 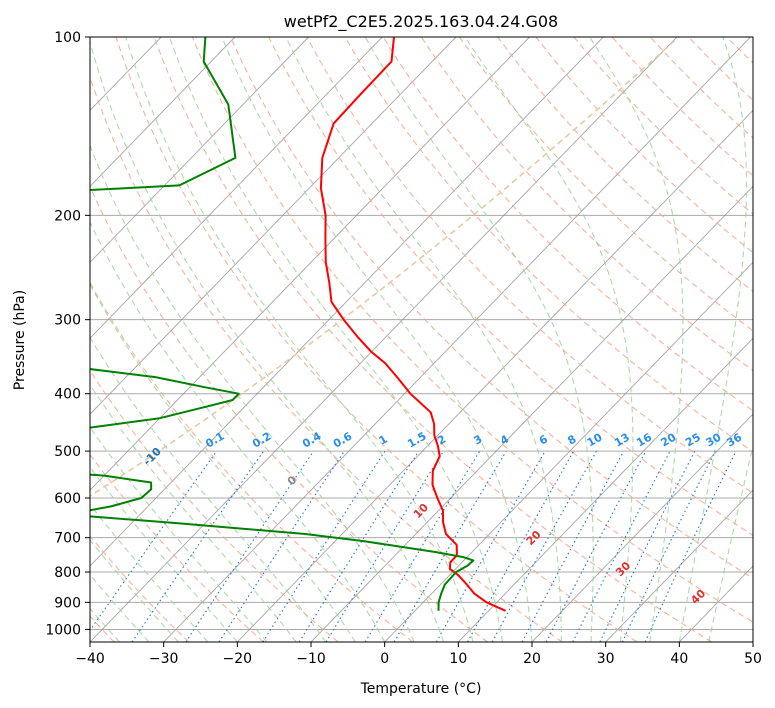 What do you see at coordinates (534, 538) in the screenshot?
I see `moist-adiabat-label: 20` at bounding box center [534, 538].